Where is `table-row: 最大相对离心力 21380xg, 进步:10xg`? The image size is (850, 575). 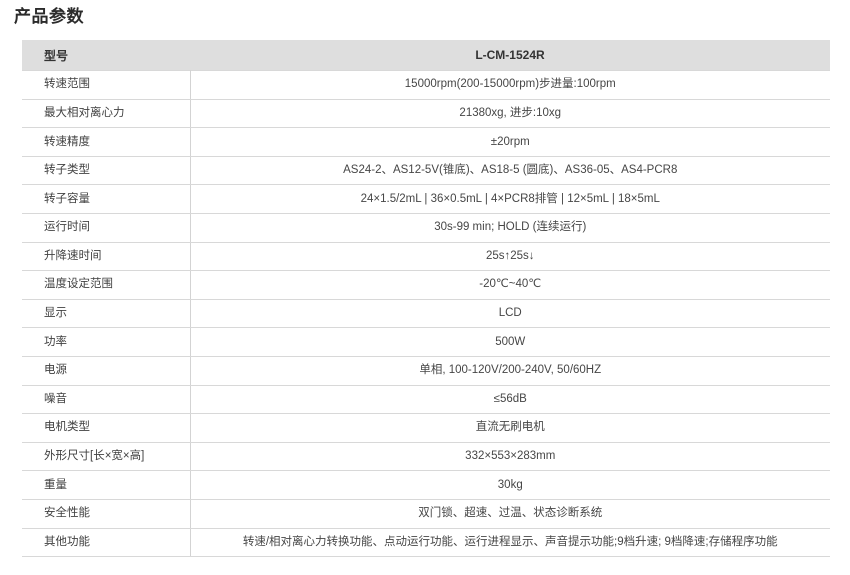 table-row: 最大相对离心力 21380xg, 进步:10xg is located at coordinates (426, 113).